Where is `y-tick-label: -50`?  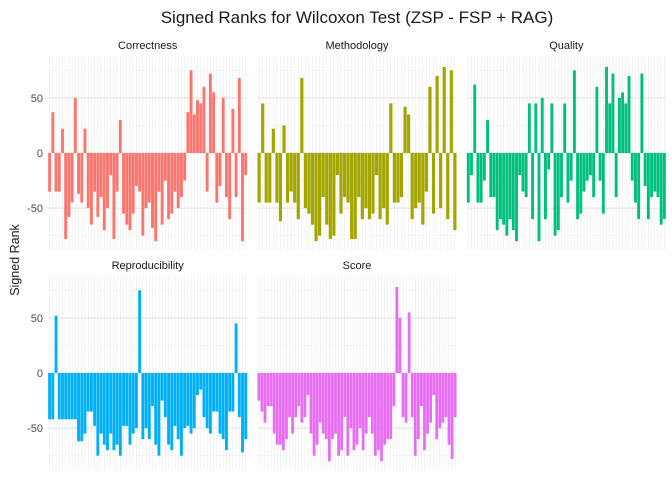
y-tick-label: -50 is located at coordinates (35, 429).